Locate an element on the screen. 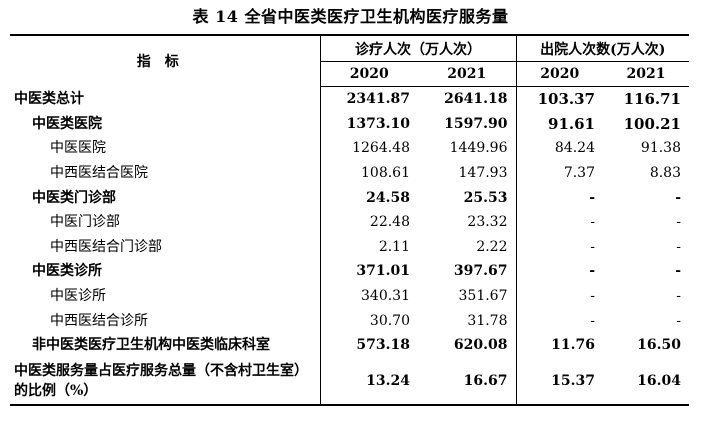  visits-2021: 2641.18 is located at coordinates (467, 99).